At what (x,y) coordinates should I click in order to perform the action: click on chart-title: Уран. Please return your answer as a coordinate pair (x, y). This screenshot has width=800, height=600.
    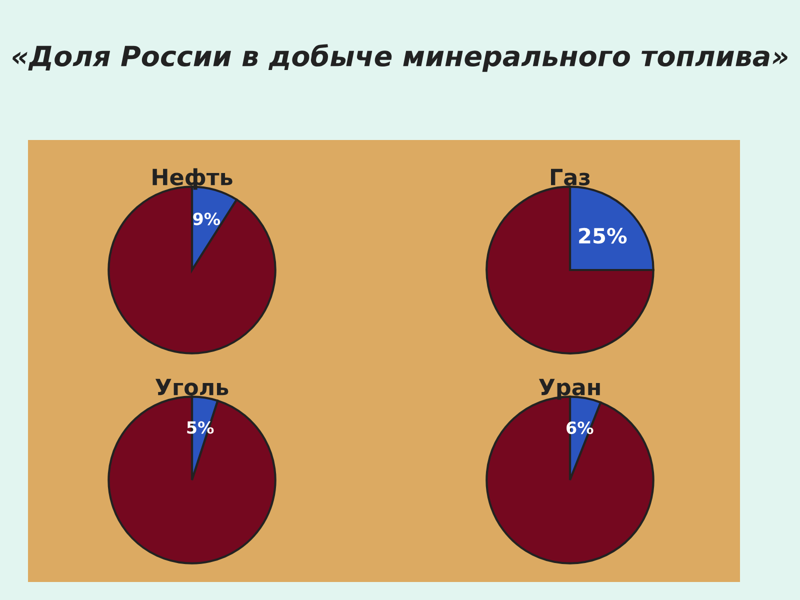
    Looking at the image, I should click on (569, 389).